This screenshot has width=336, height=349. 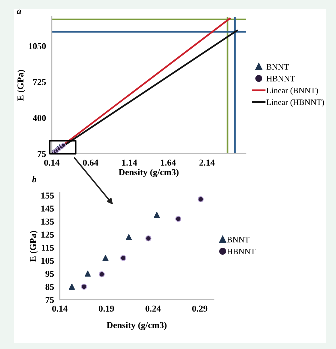 What do you see at coordinates (106, 309) in the screenshot?
I see `x-tick-label: 0.19` at bounding box center [106, 309].